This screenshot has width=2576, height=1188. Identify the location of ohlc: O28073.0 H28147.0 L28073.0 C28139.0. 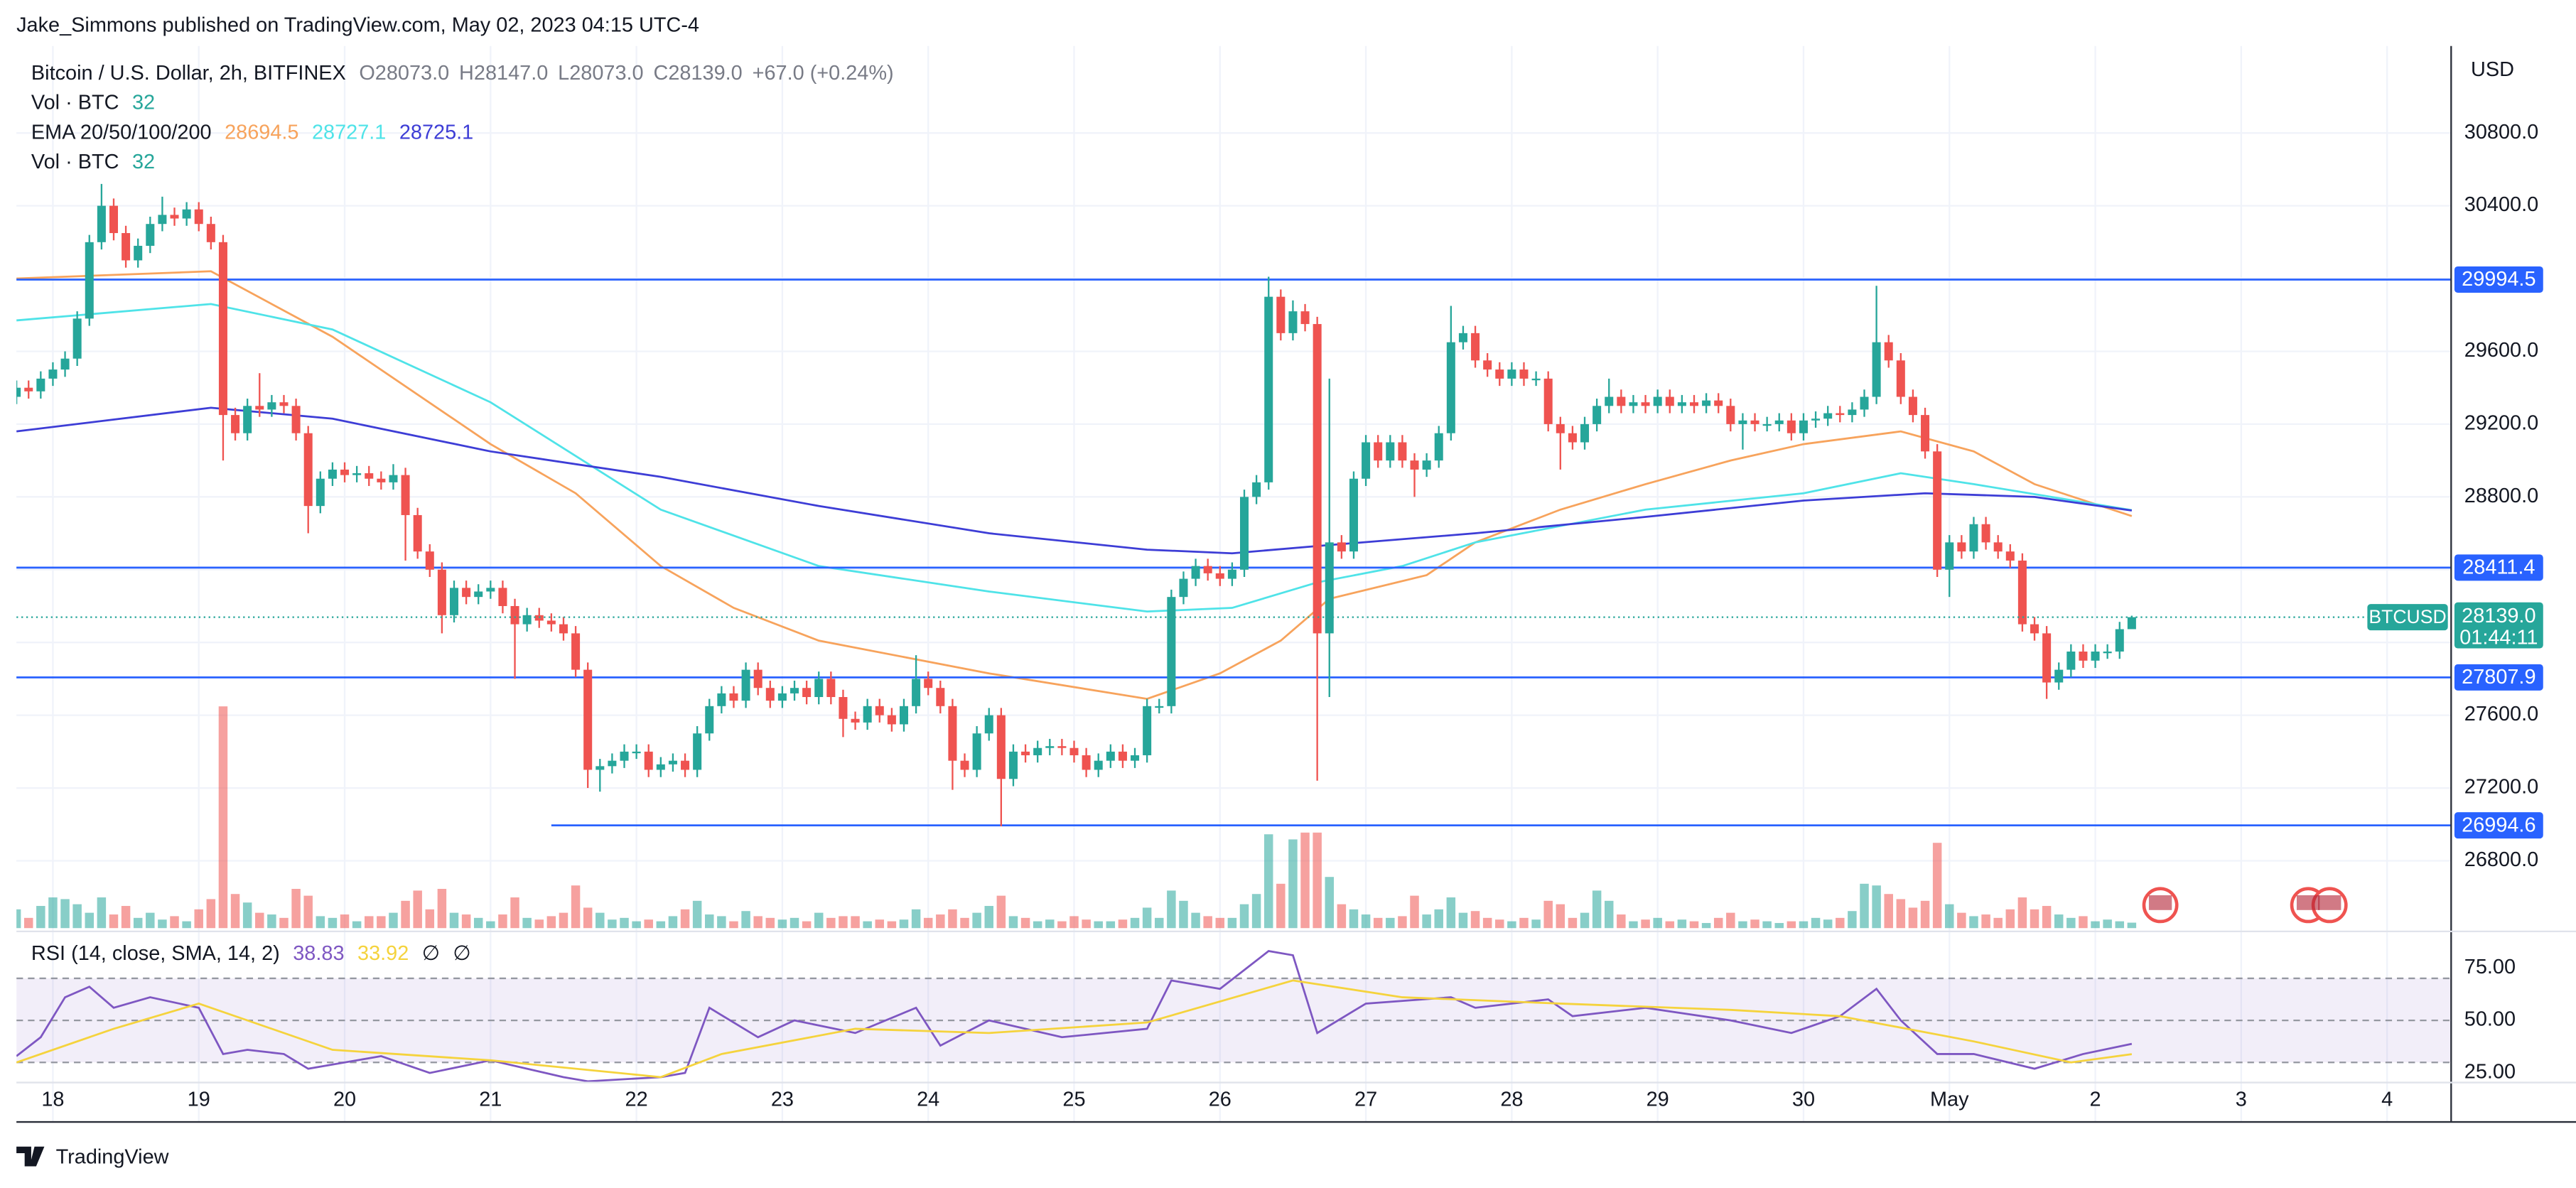
(550, 73).